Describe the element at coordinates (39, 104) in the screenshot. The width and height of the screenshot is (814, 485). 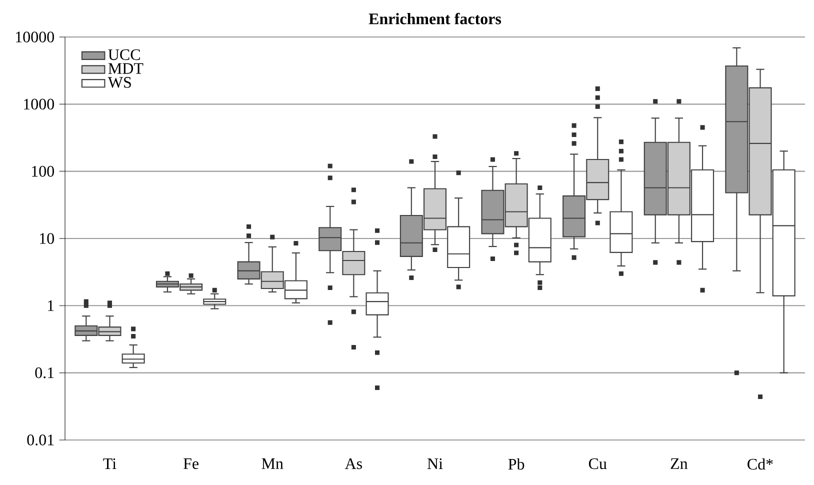
I see `y-tick-label: 1000` at that location.